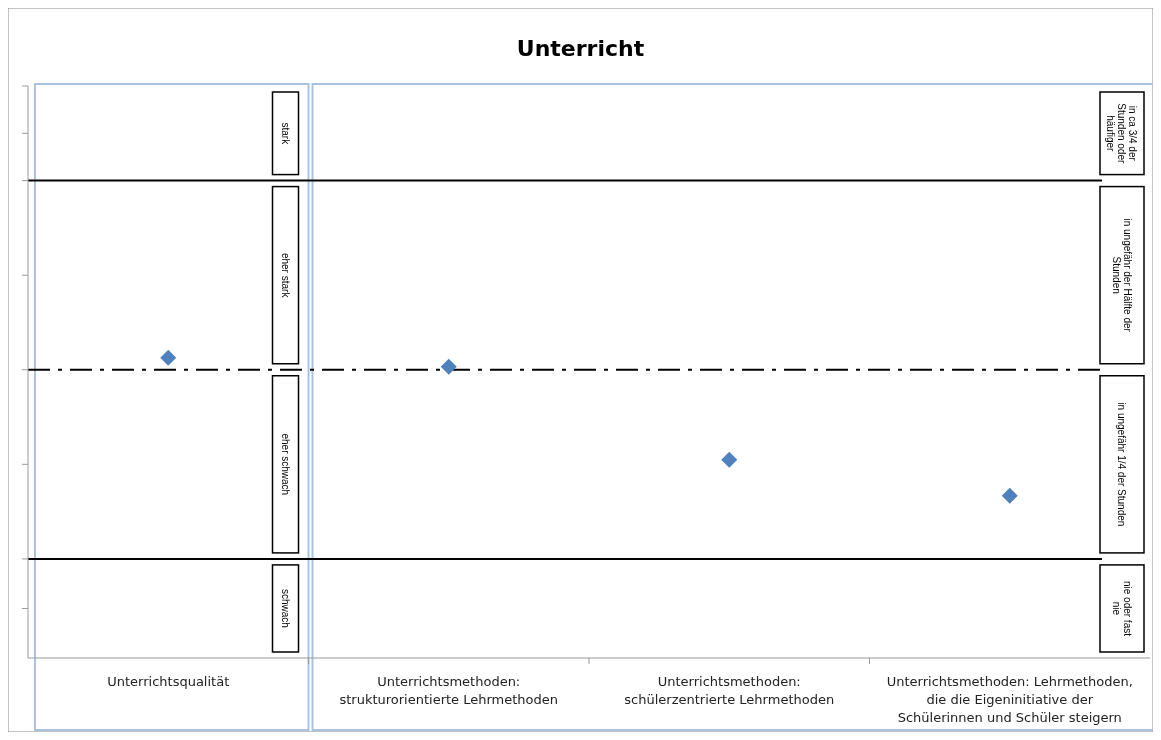 The height and width of the screenshot is (740, 1161). Describe the element at coordinates (1122, 608) in the screenshot. I see `text-box: nie oder fast nie` at that location.